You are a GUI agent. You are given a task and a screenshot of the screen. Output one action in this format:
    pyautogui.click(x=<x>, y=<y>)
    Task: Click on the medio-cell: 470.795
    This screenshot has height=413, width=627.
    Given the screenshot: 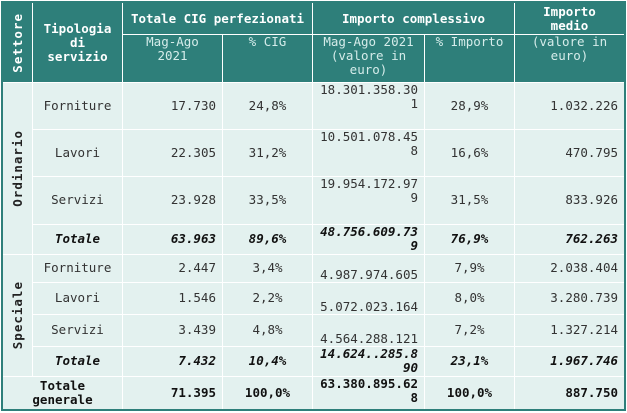 What is the action you would take?
    pyautogui.click(x=569, y=153)
    